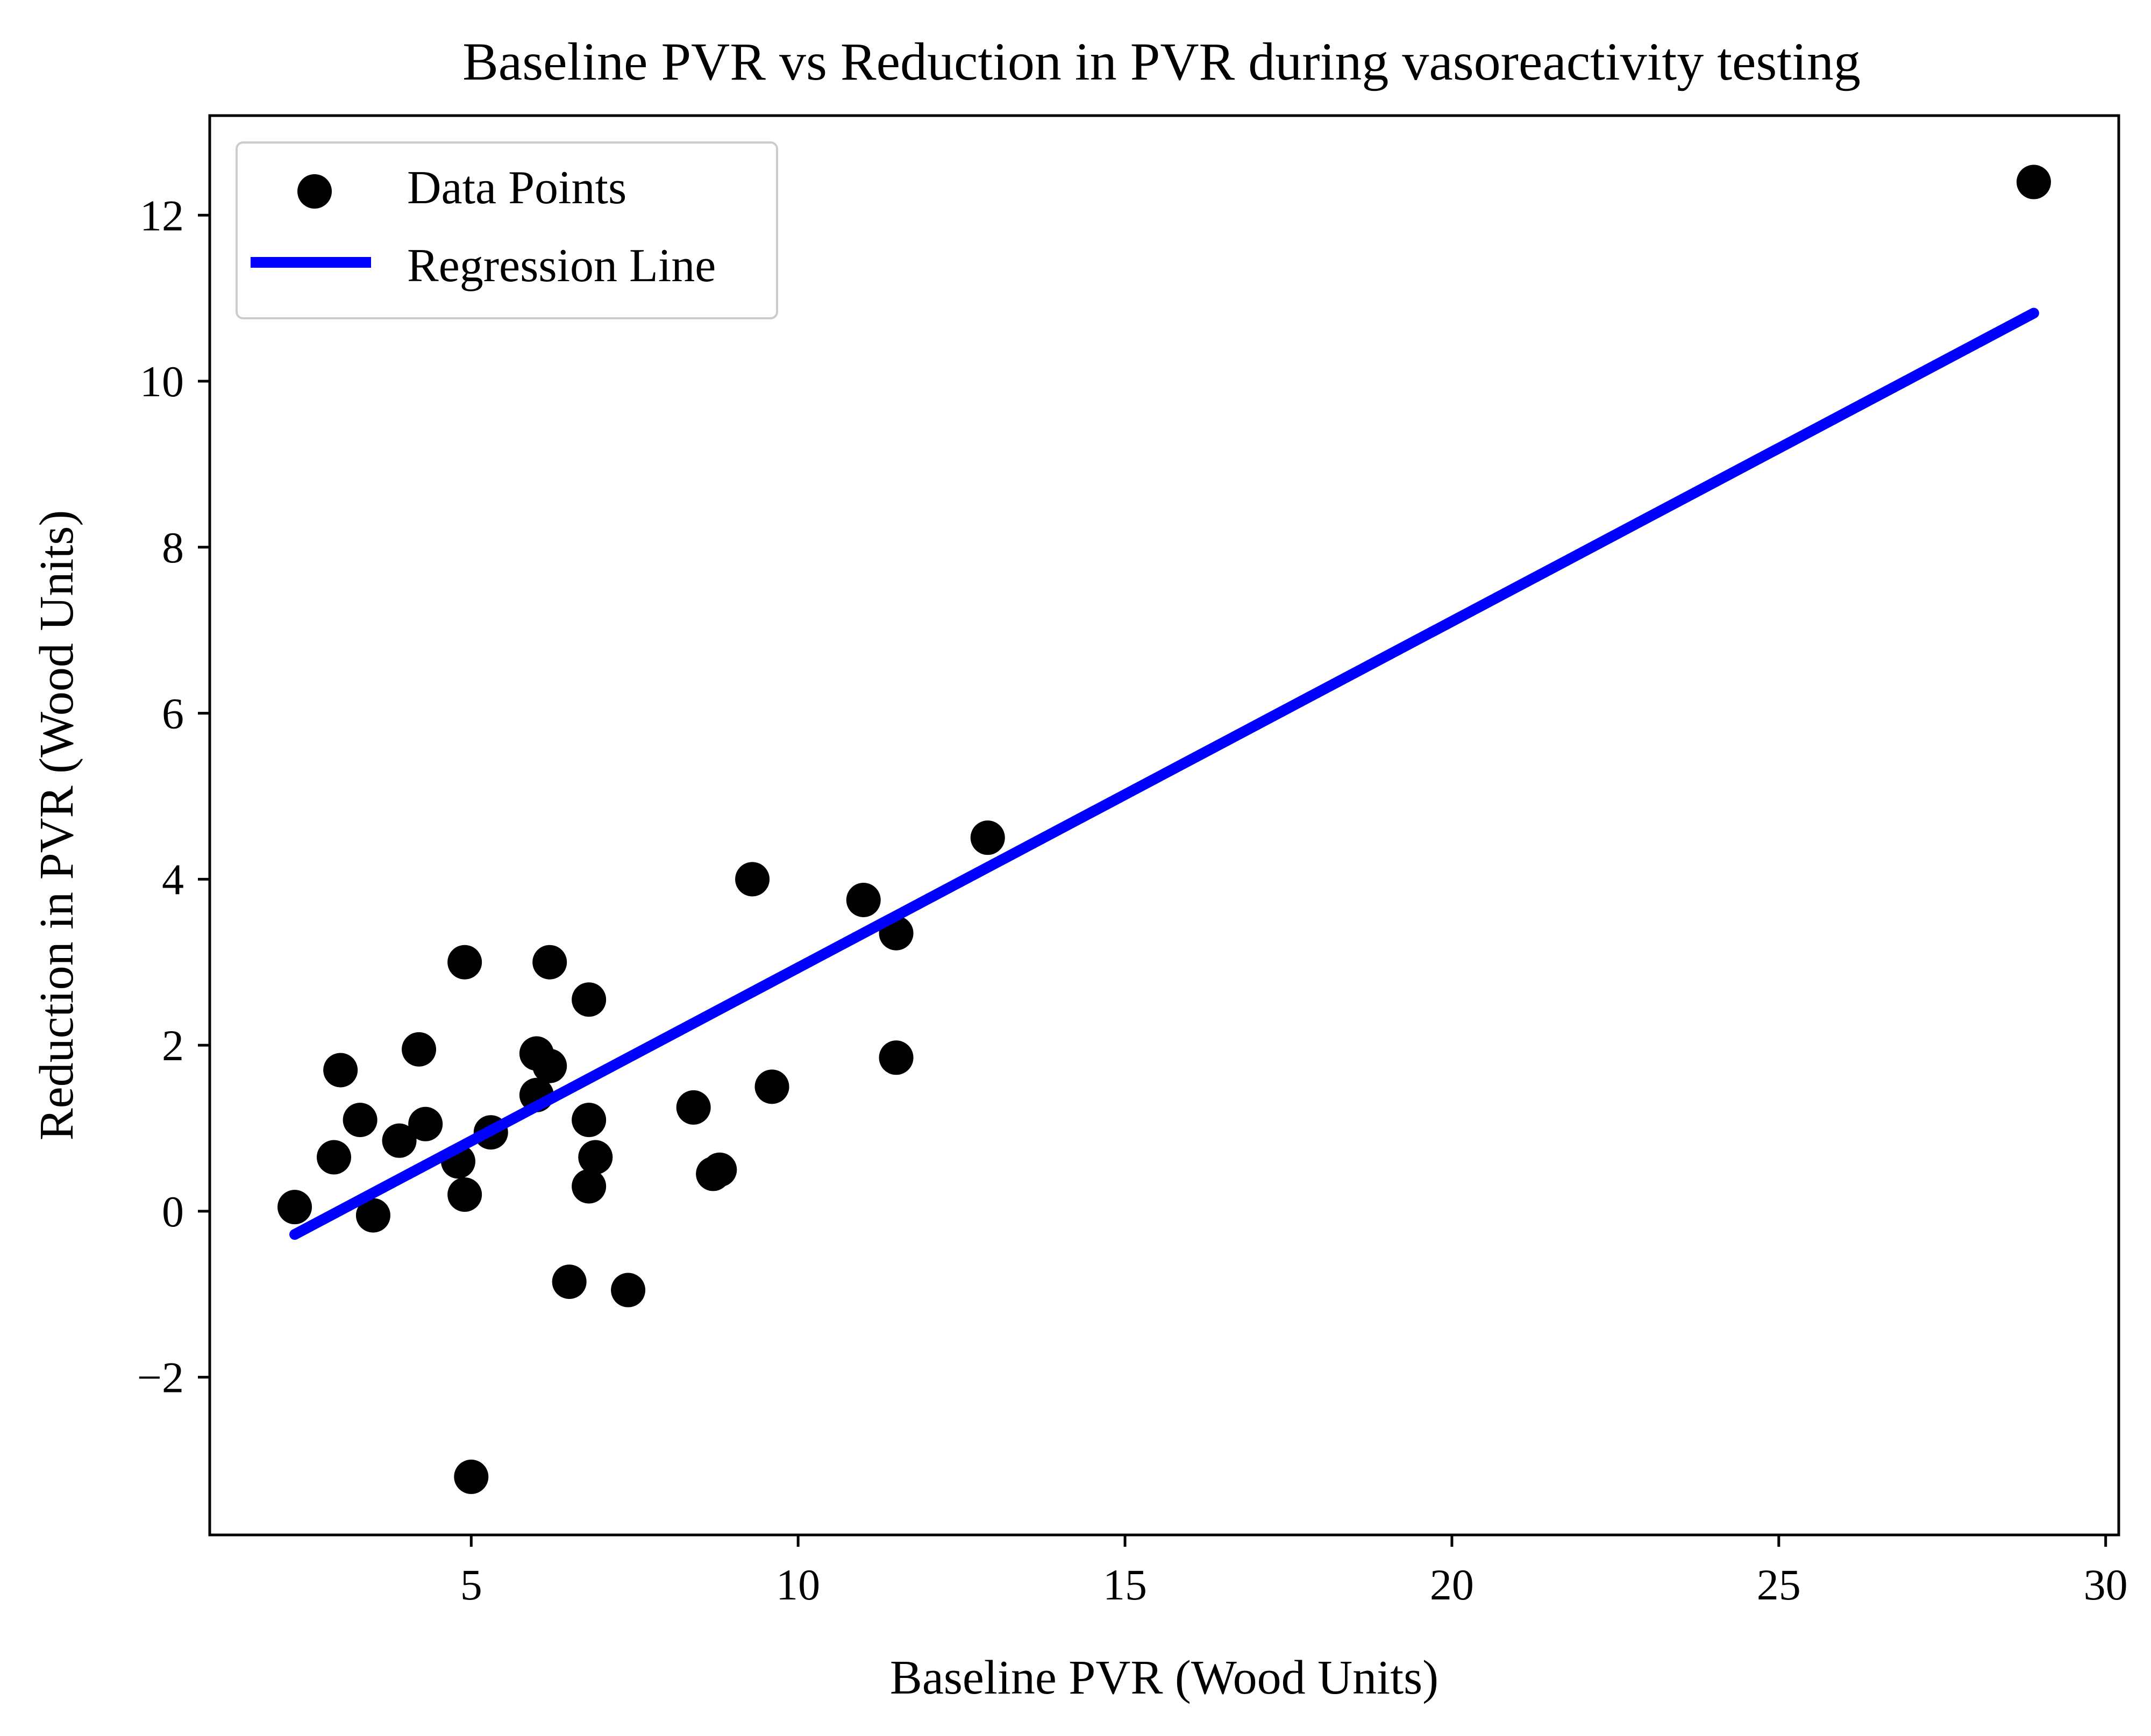 The width and height of the screenshot is (2151, 1736). What do you see at coordinates (798, 1584) in the screenshot?
I see `x-tick-label: 10` at bounding box center [798, 1584].